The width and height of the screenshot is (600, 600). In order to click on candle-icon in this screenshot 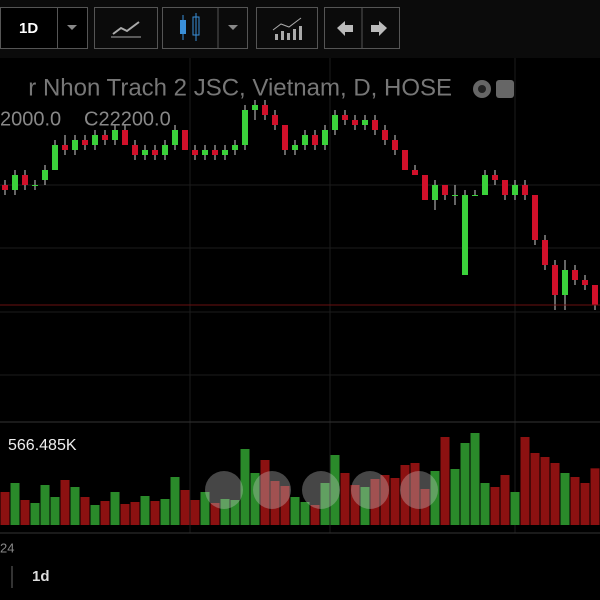, I will do `click(209, 28)`.